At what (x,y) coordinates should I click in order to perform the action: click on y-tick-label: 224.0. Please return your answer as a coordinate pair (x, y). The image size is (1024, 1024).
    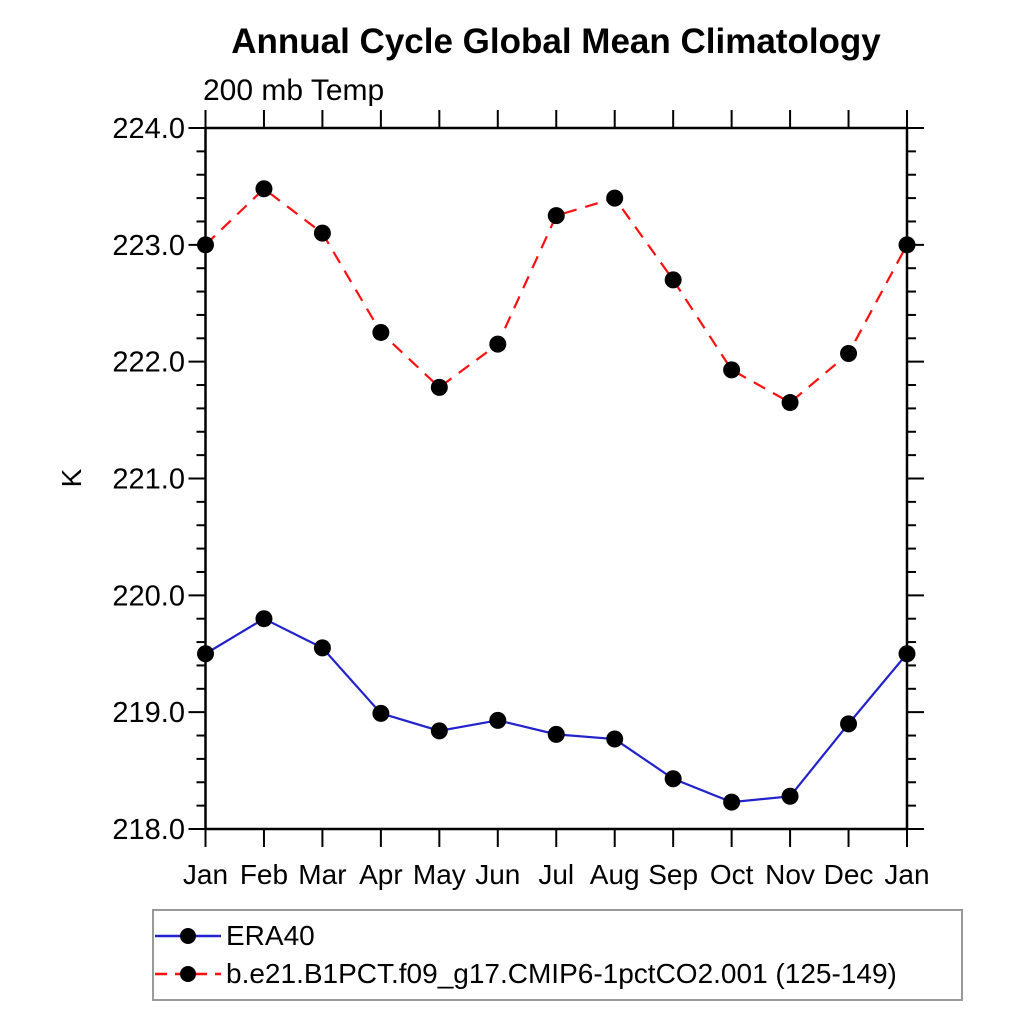
    Looking at the image, I should click on (148, 129).